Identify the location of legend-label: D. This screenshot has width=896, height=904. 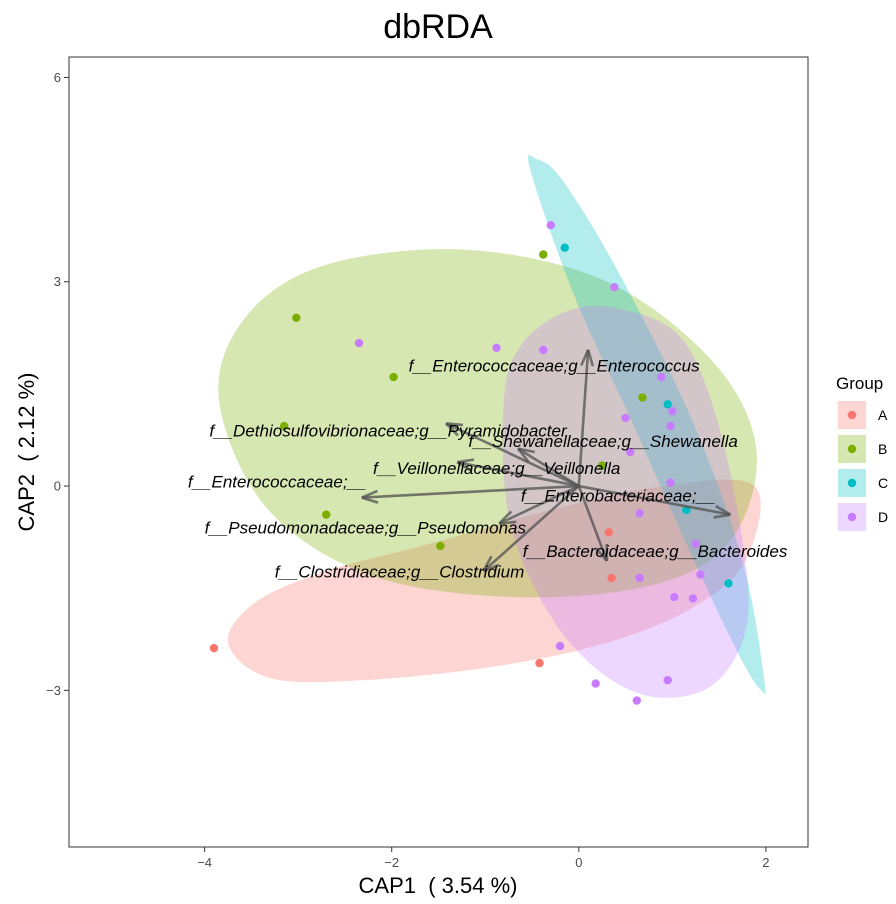
(883, 517).